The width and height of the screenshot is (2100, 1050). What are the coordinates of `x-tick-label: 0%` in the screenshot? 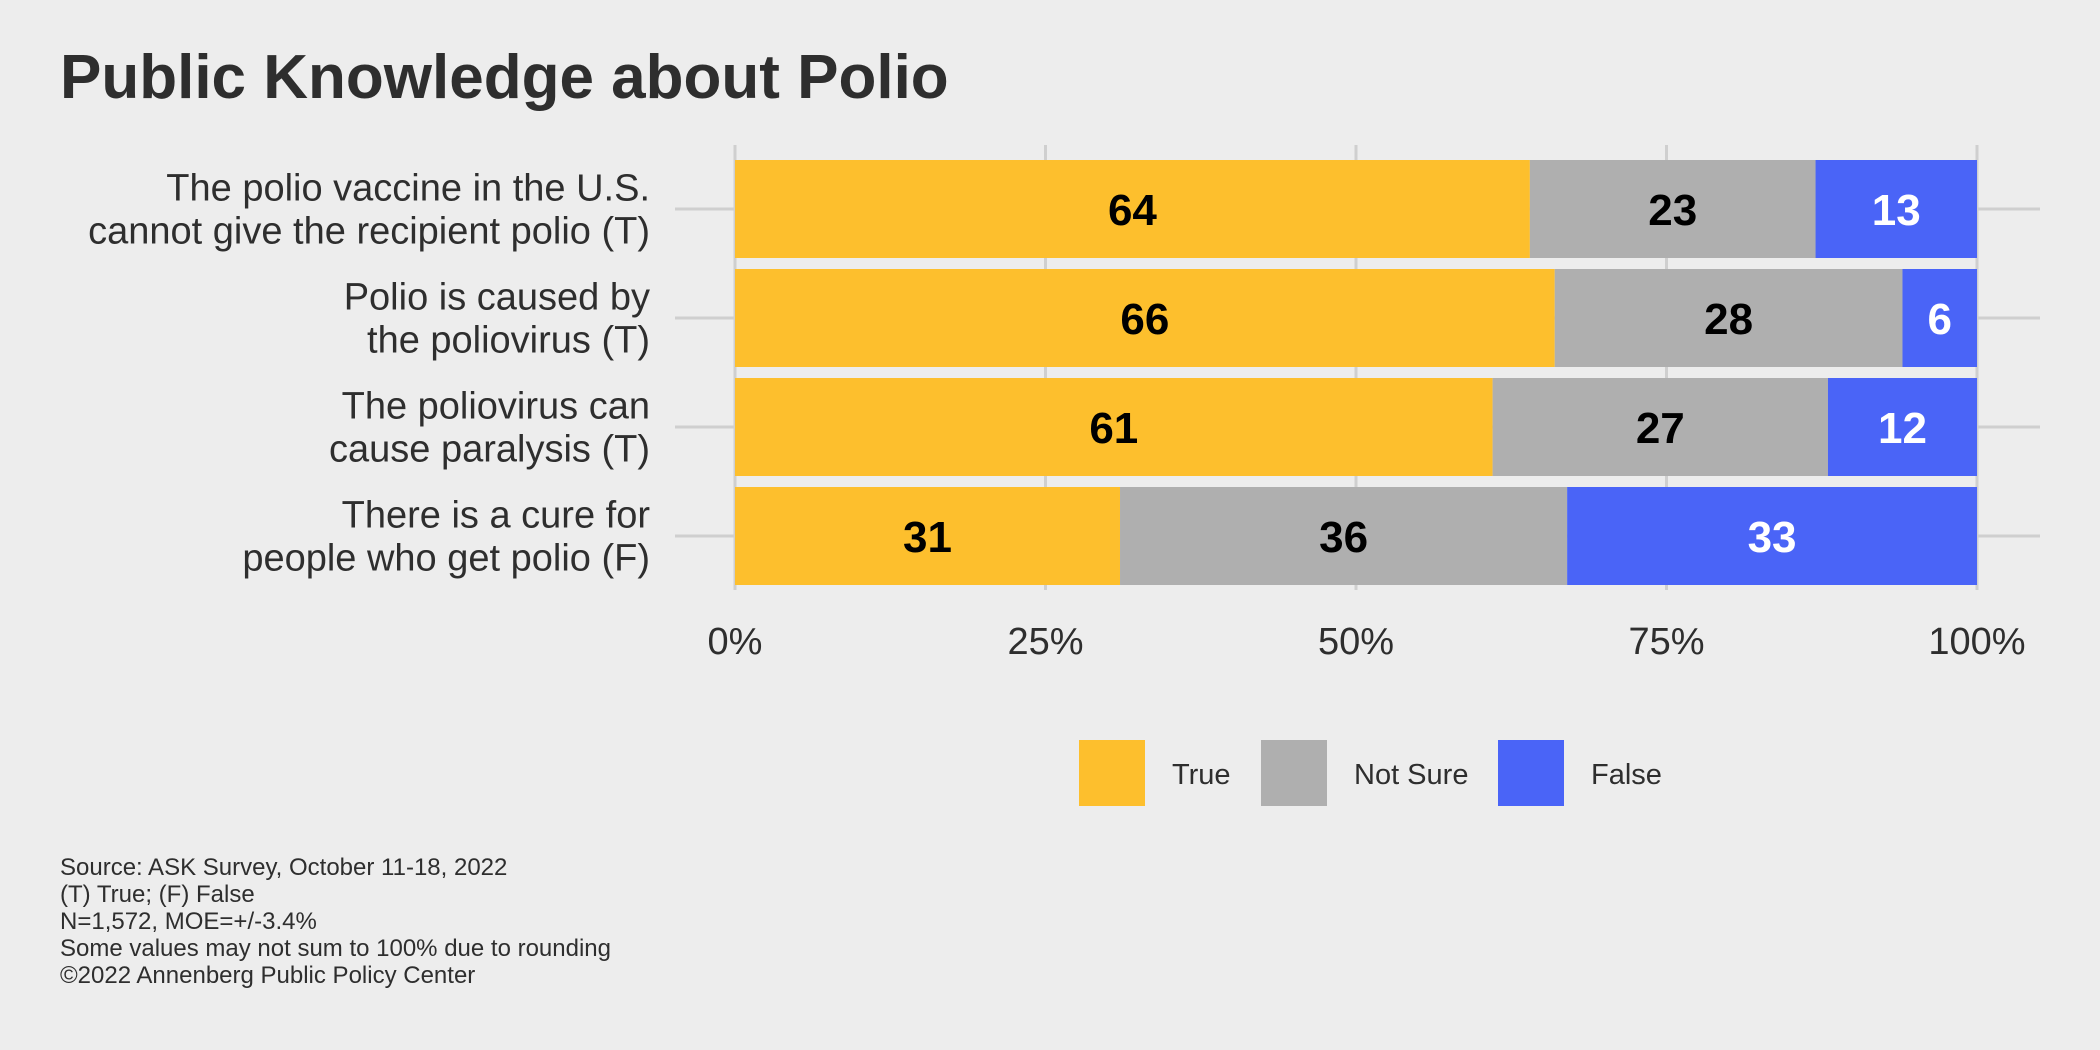 It's located at (735, 642).